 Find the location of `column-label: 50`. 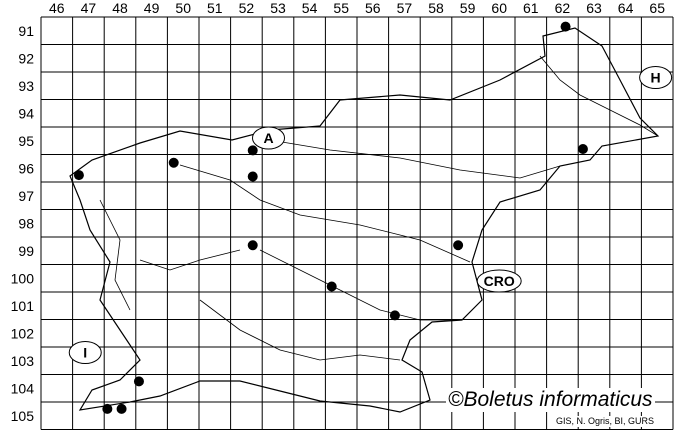

column-label: 50 is located at coordinates (183, 8).